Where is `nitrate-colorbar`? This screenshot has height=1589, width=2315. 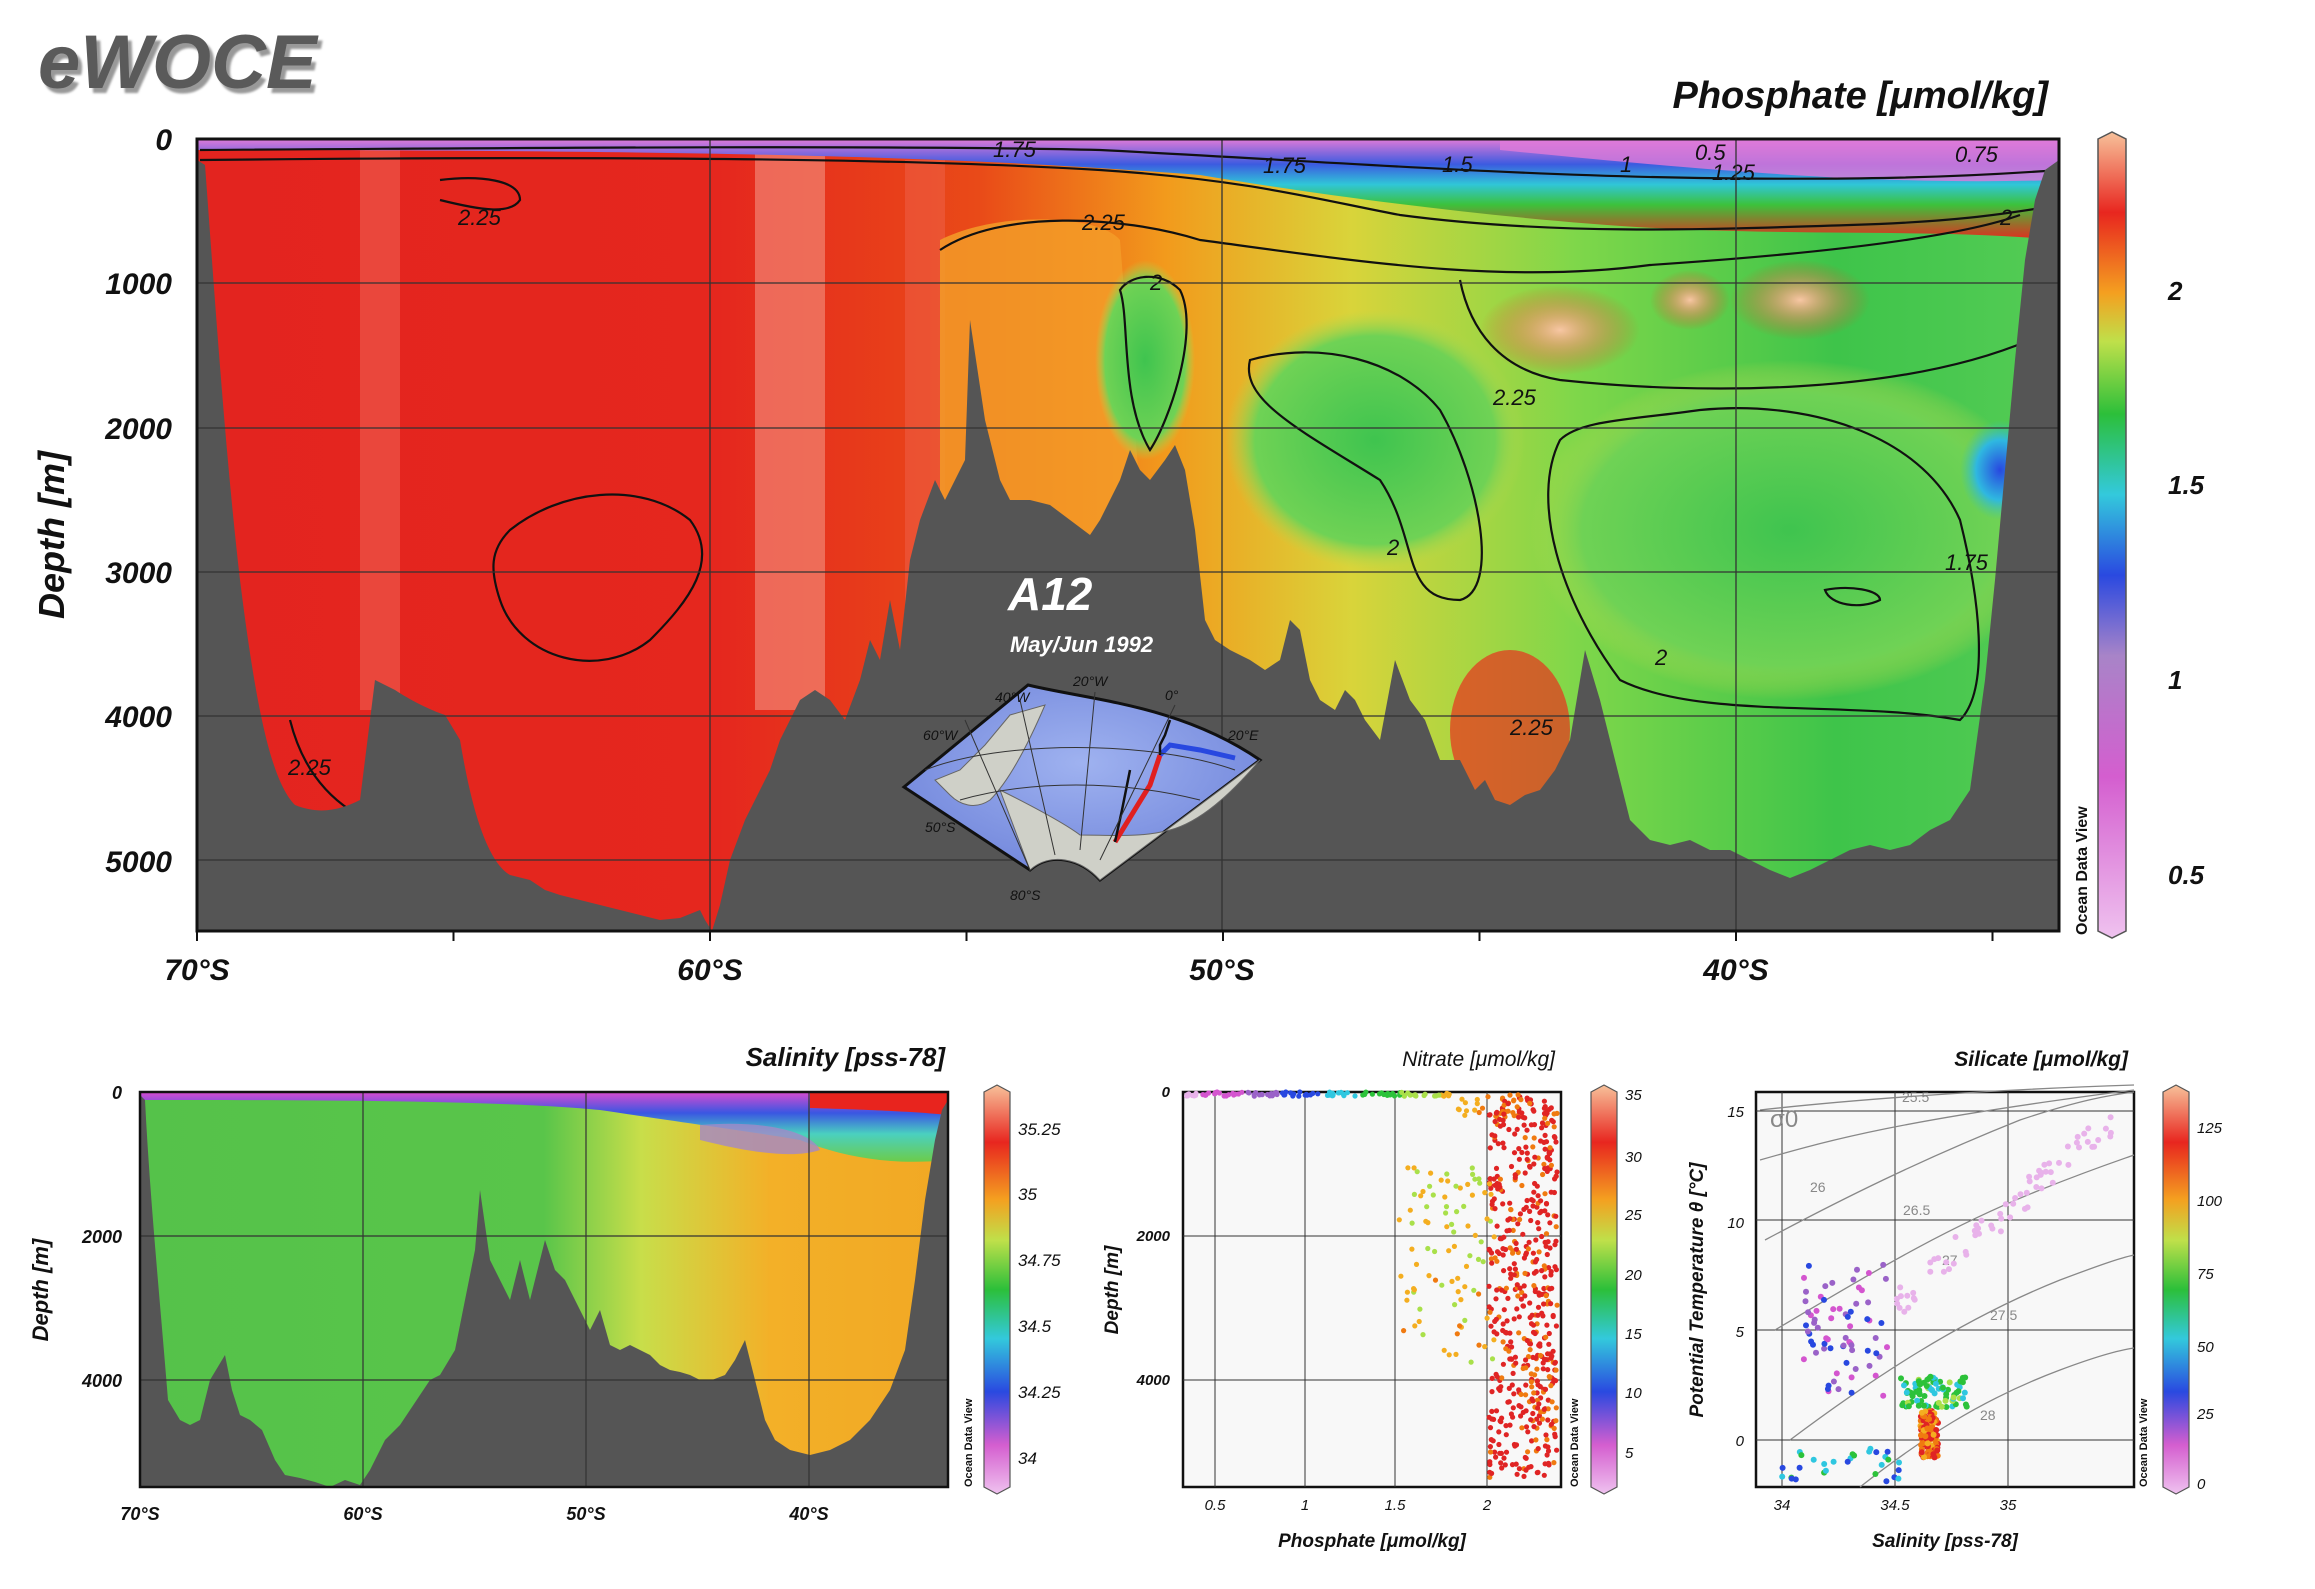
nitrate-colorbar is located at coordinates (1604, 1289).